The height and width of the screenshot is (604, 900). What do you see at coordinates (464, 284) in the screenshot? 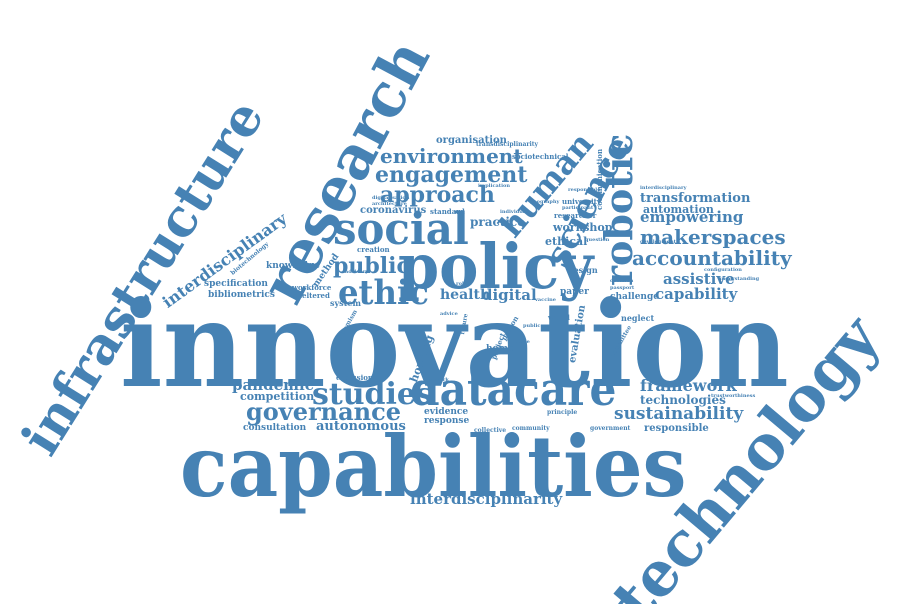
I see `word-robot: robot` at bounding box center [464, 284].